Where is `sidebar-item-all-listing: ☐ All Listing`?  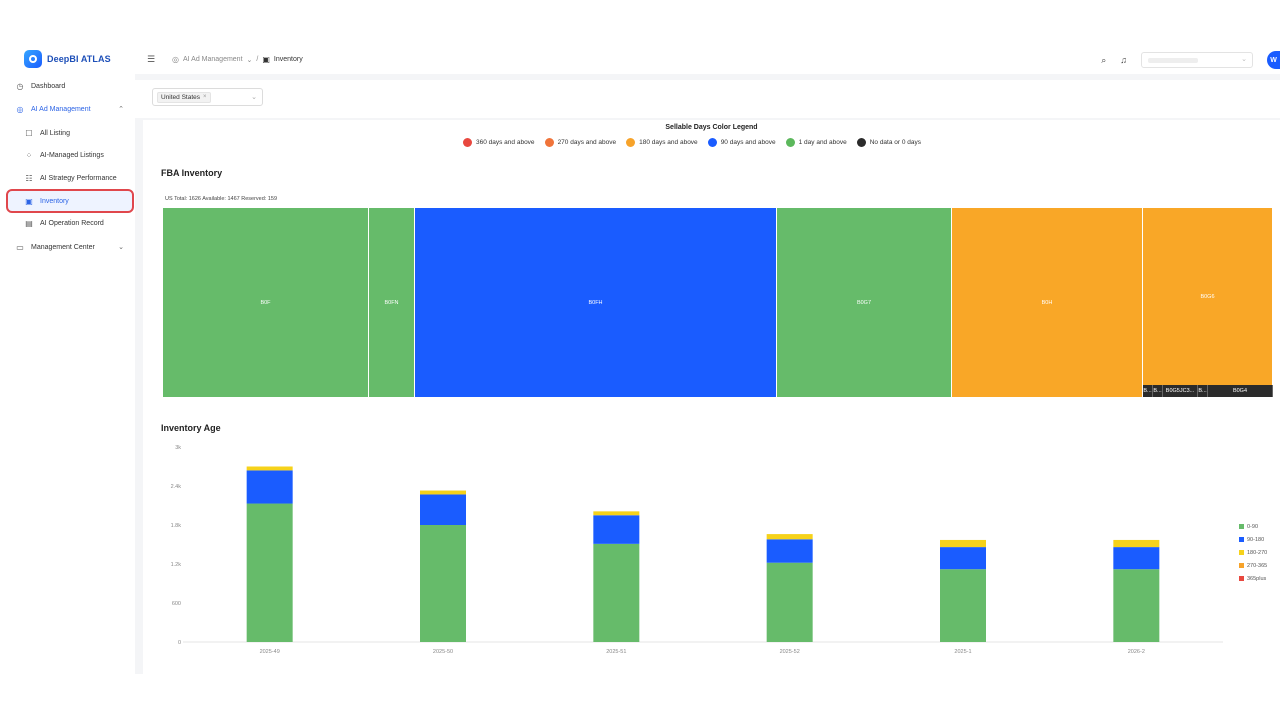 sidebar-item-all-listing: ☐ All Listing is located at coordinates (70, 133).